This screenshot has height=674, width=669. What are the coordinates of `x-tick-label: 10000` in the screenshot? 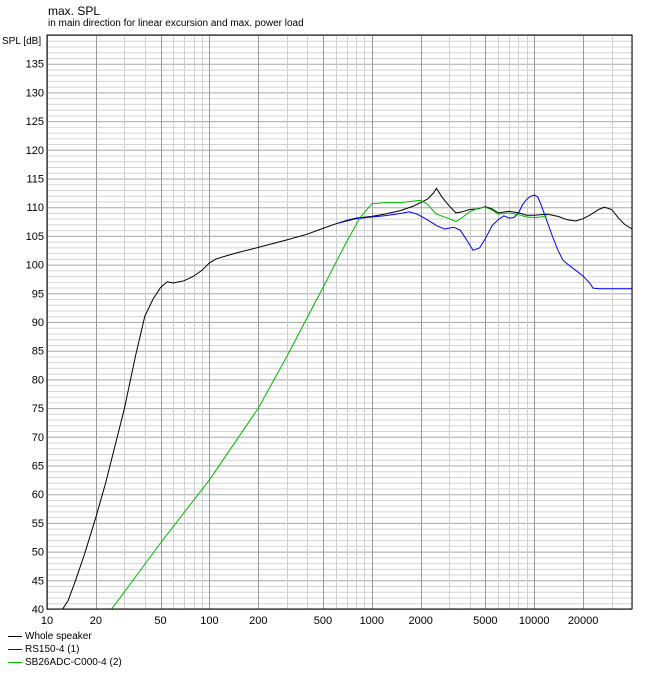 It's located at (534, 621).